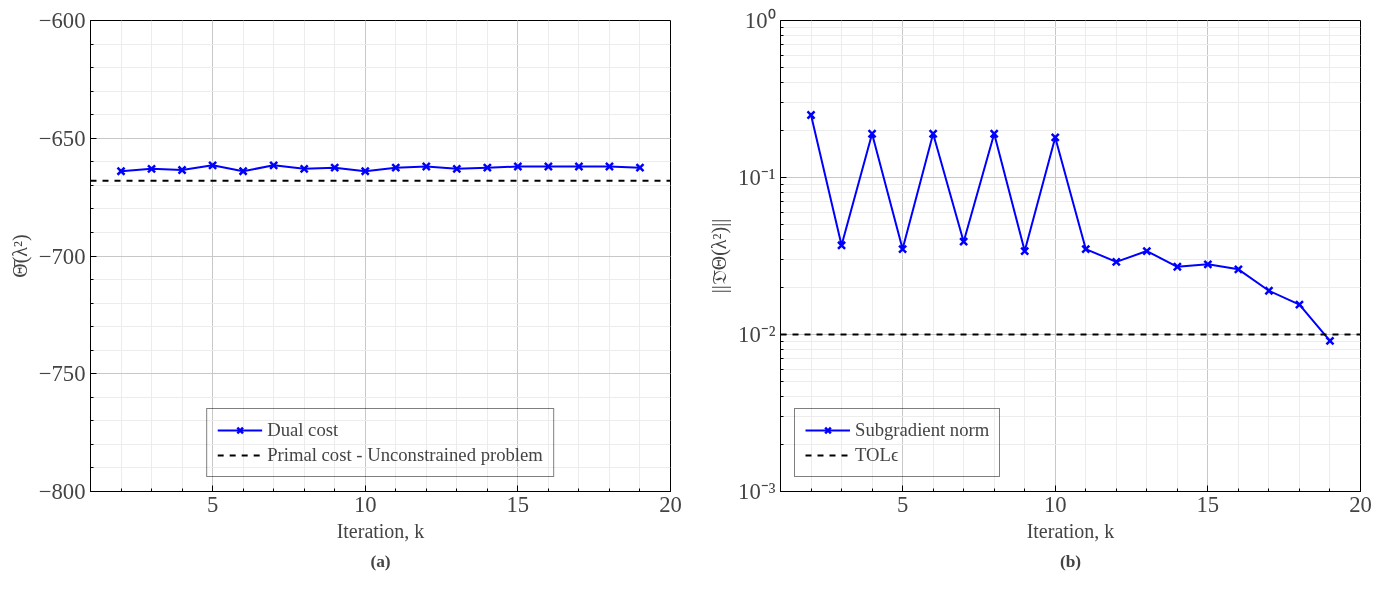  What do you see at coordinates (922, 430) in the screenshot?
I see `legend-label: Subgradient norm` at bounding box center [922, 430].